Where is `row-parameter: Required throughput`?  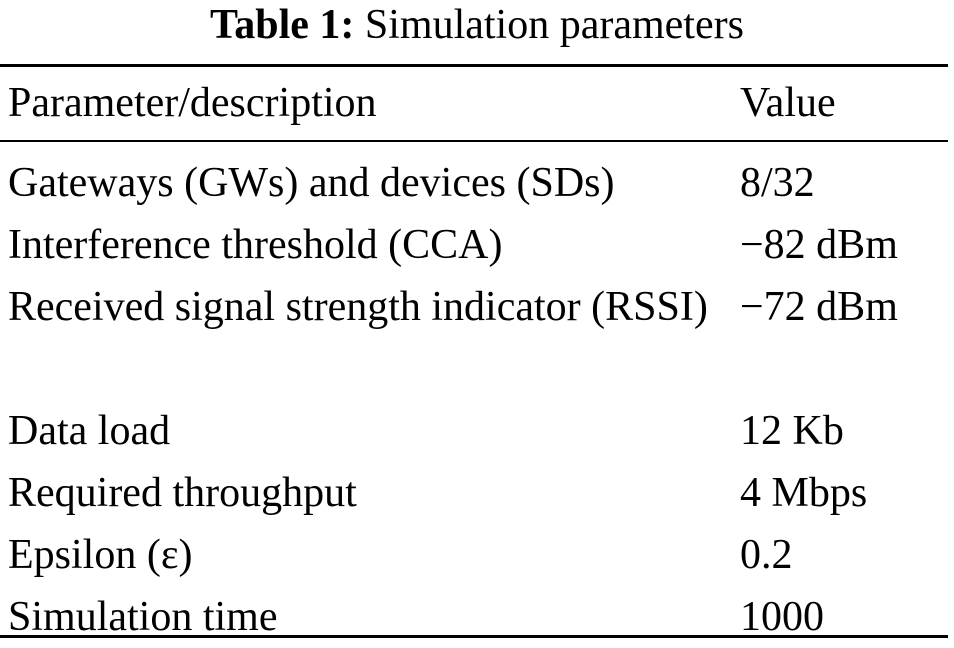 row-parameter: Required throughput is located at coordinates (182, 493).